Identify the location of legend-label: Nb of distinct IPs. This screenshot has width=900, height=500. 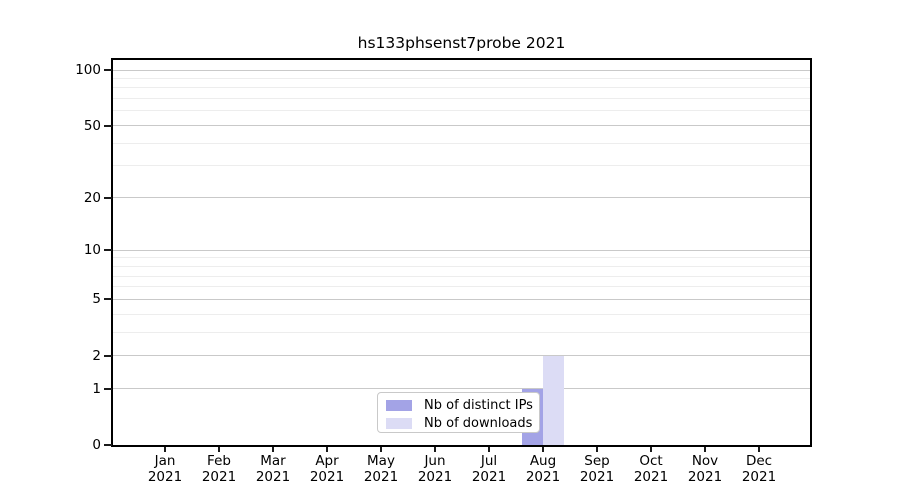
(478, 405).